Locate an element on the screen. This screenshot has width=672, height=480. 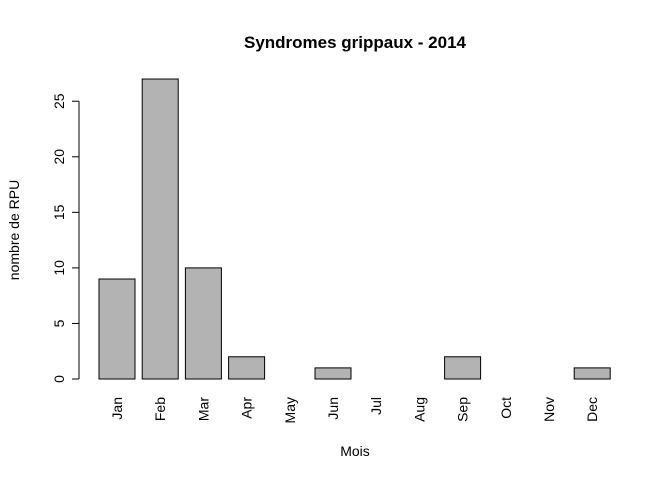
y-tick-label: 5 is located at coordinates (59, 323).